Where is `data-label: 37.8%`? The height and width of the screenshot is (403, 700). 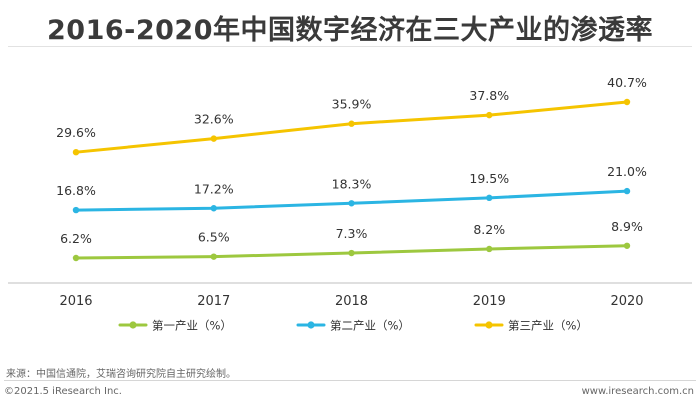 data-label: 37.8% is located at coordinates (489, 95).